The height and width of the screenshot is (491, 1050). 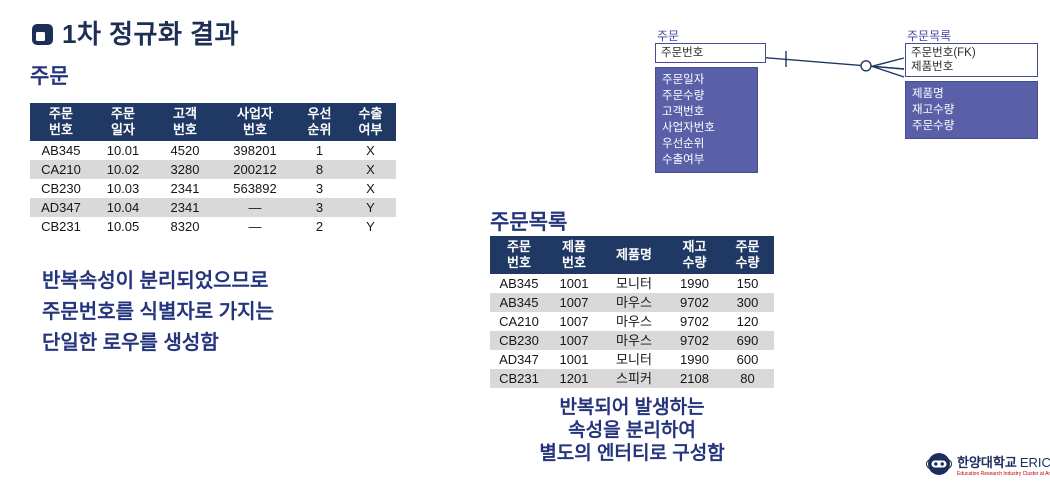 What do you see at coordinates (632, 340) in the screenshot?
I see `table-row: CB230 1007 마우스 9702 690` at bounding box center [632, 340].